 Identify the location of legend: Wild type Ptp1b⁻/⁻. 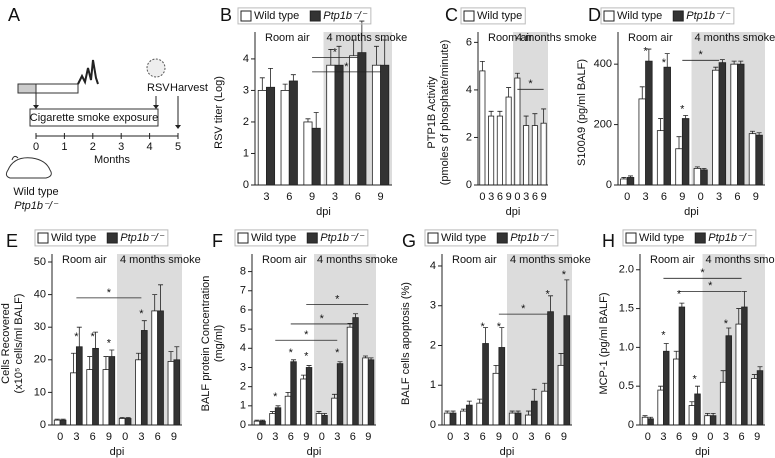
(304, 16).